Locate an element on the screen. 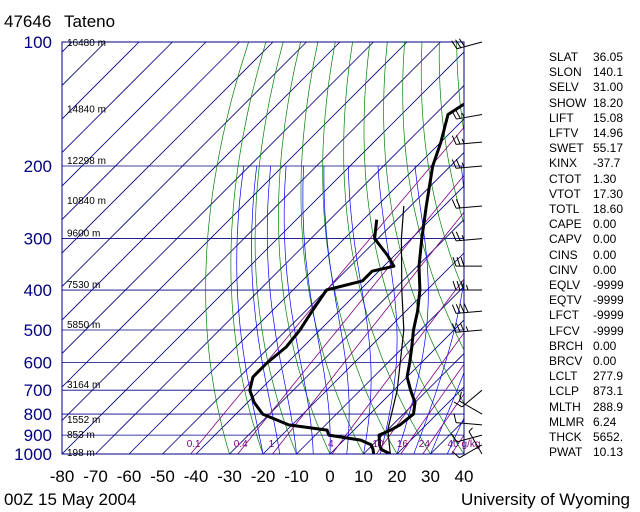  index-value: 31.00 is located at coordinates (608, 87).